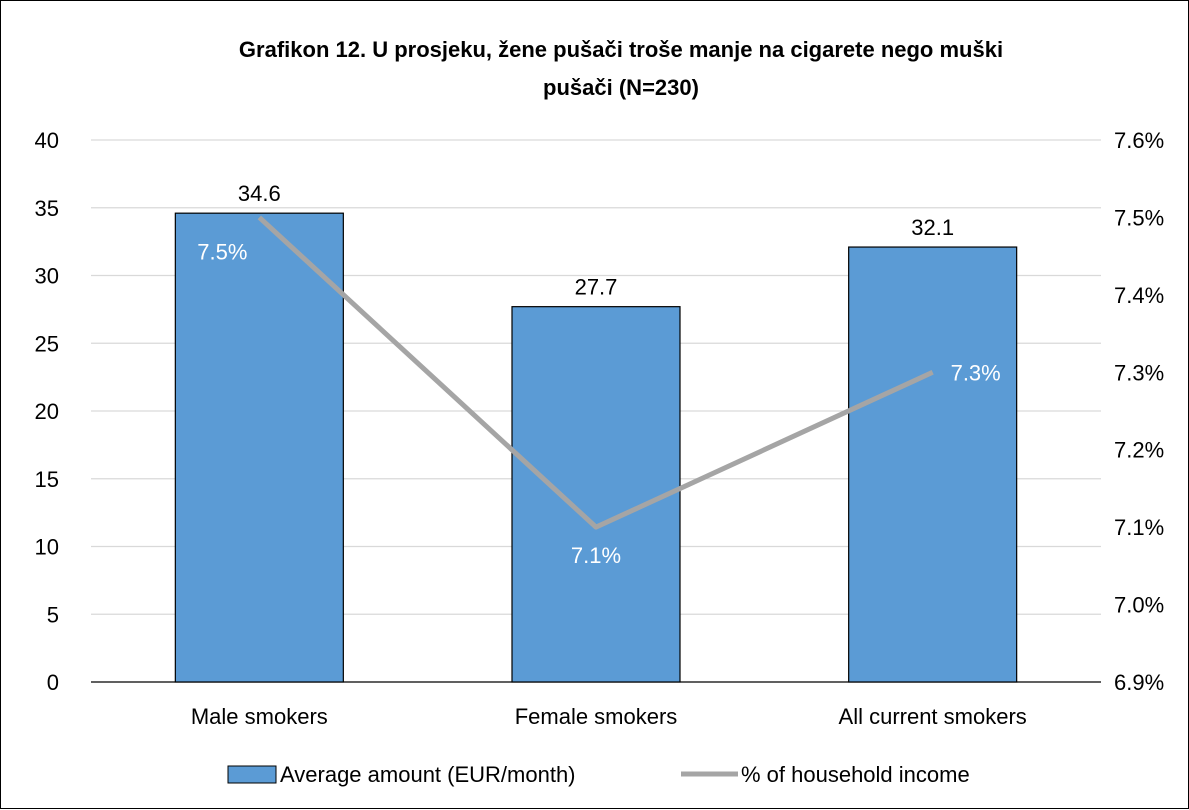 The height and width of the screenshot is (810, 1189). Describe the element at coordinates (1139, 527) in the screenshot. I see `right-tick-label: 7.1%` at that location.